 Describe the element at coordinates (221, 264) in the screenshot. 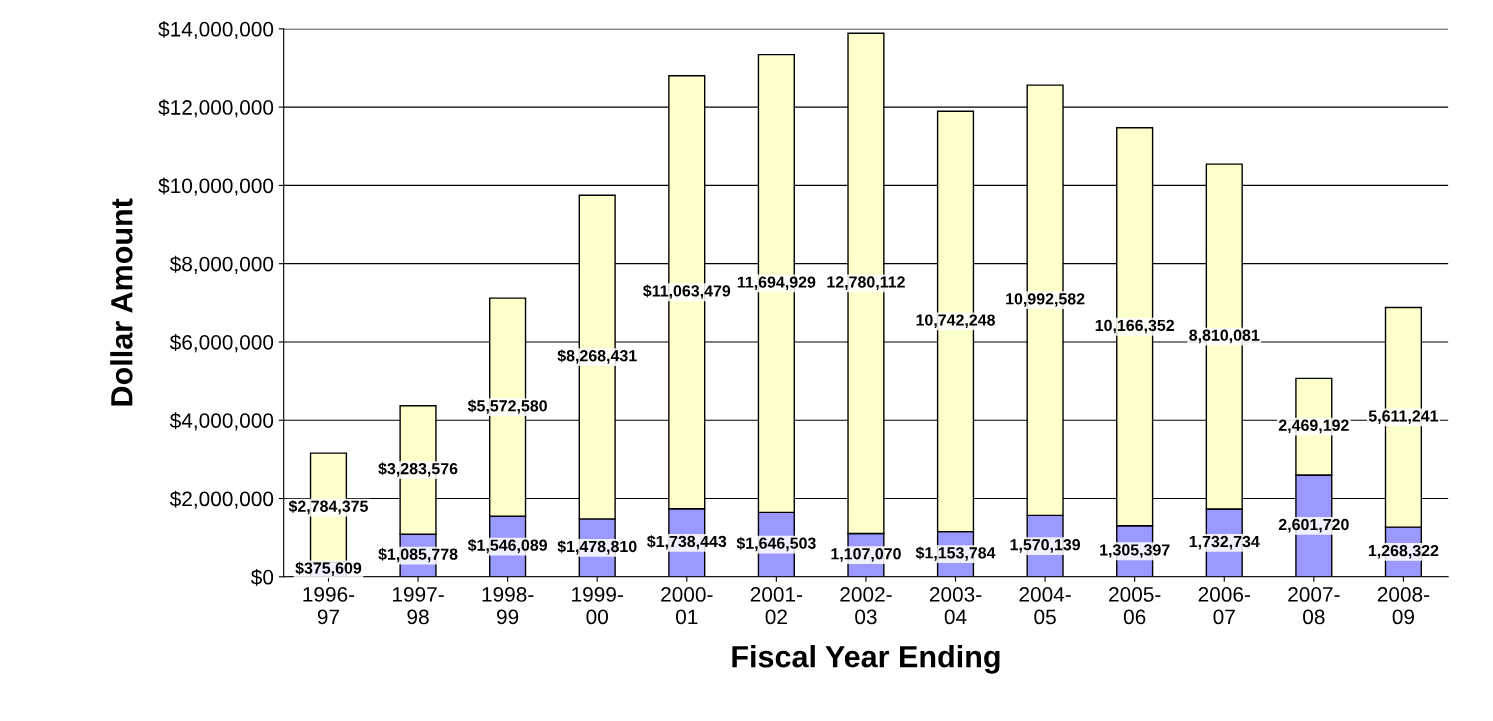

I see `y-tick-label: $8,000,000` at that location.